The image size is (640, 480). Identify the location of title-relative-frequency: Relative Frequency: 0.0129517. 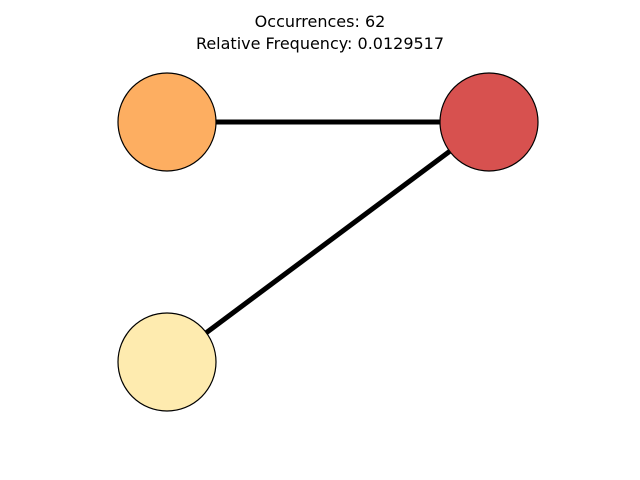
(320, 43).